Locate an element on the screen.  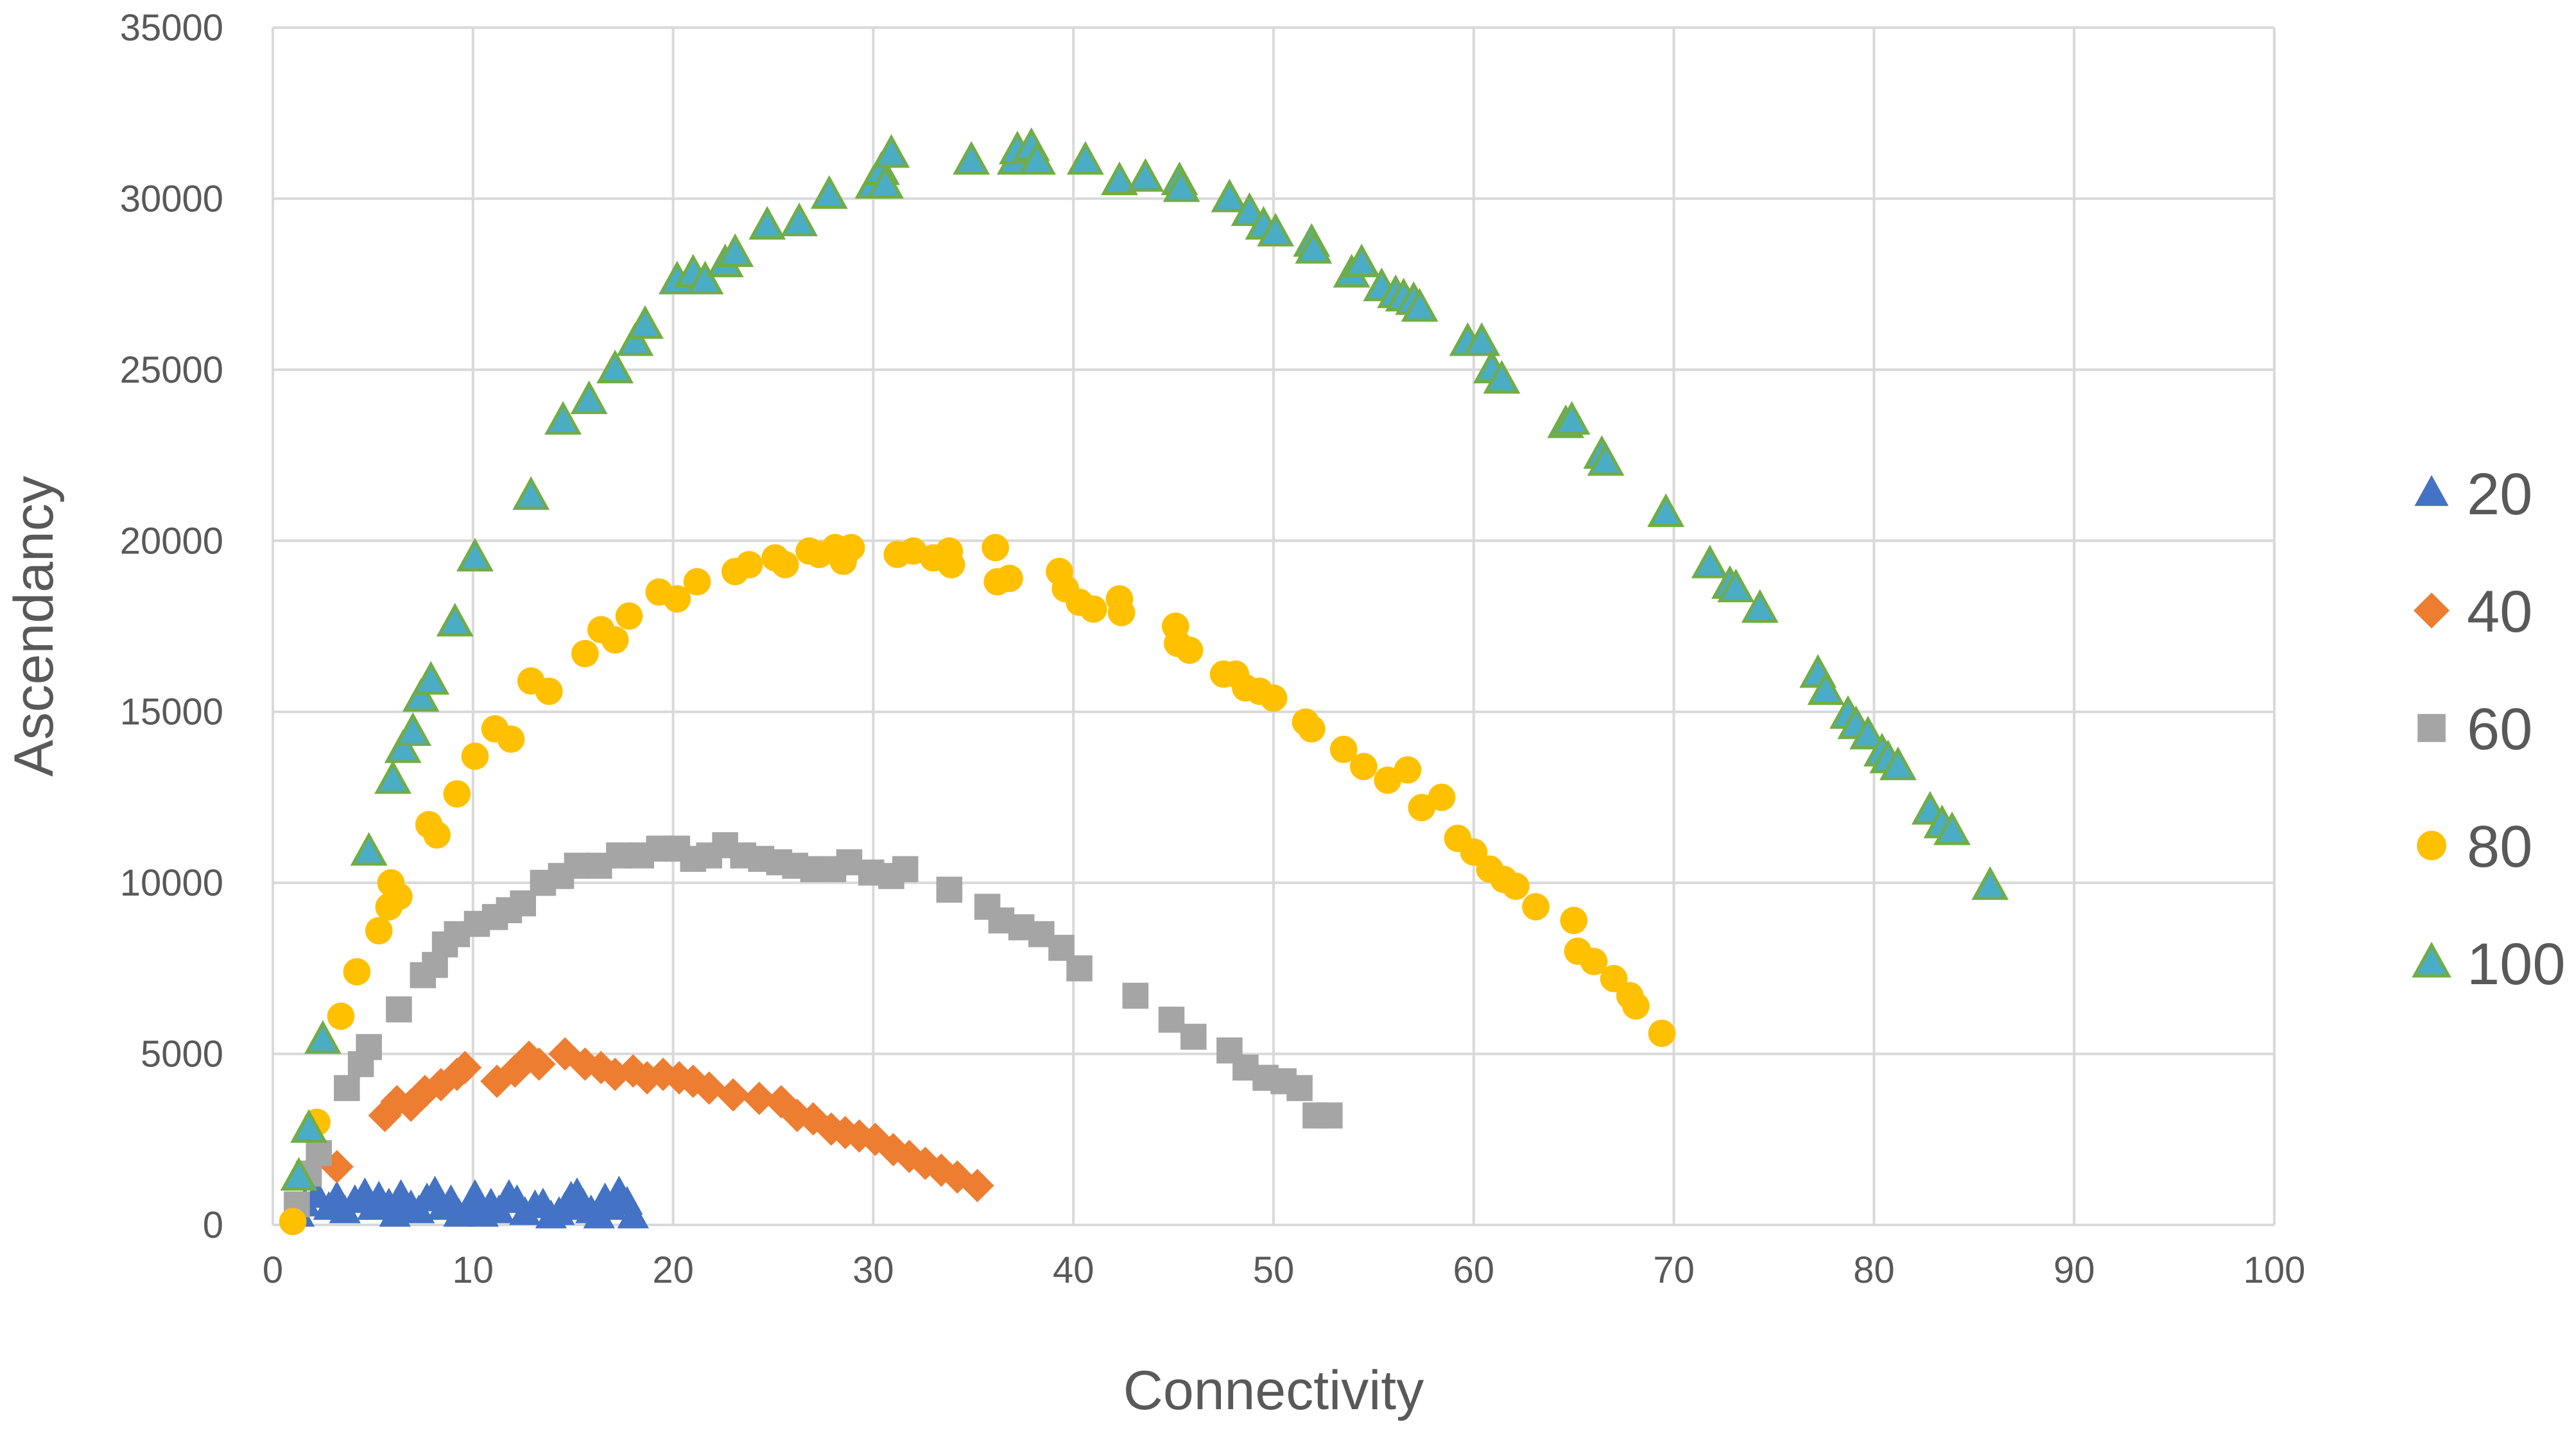
x-tick-label: 100 is located at coordinates (2275, 1270).